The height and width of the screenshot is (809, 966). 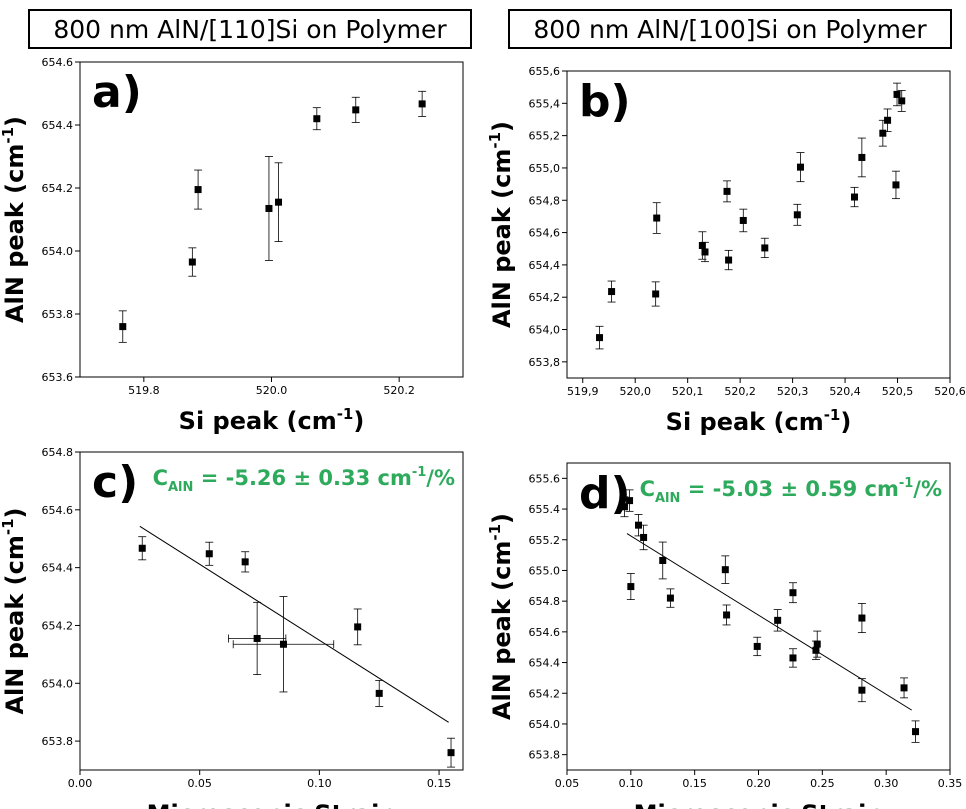 I want to click on x-tick-label: 0.15, so click(x=439, y=783).